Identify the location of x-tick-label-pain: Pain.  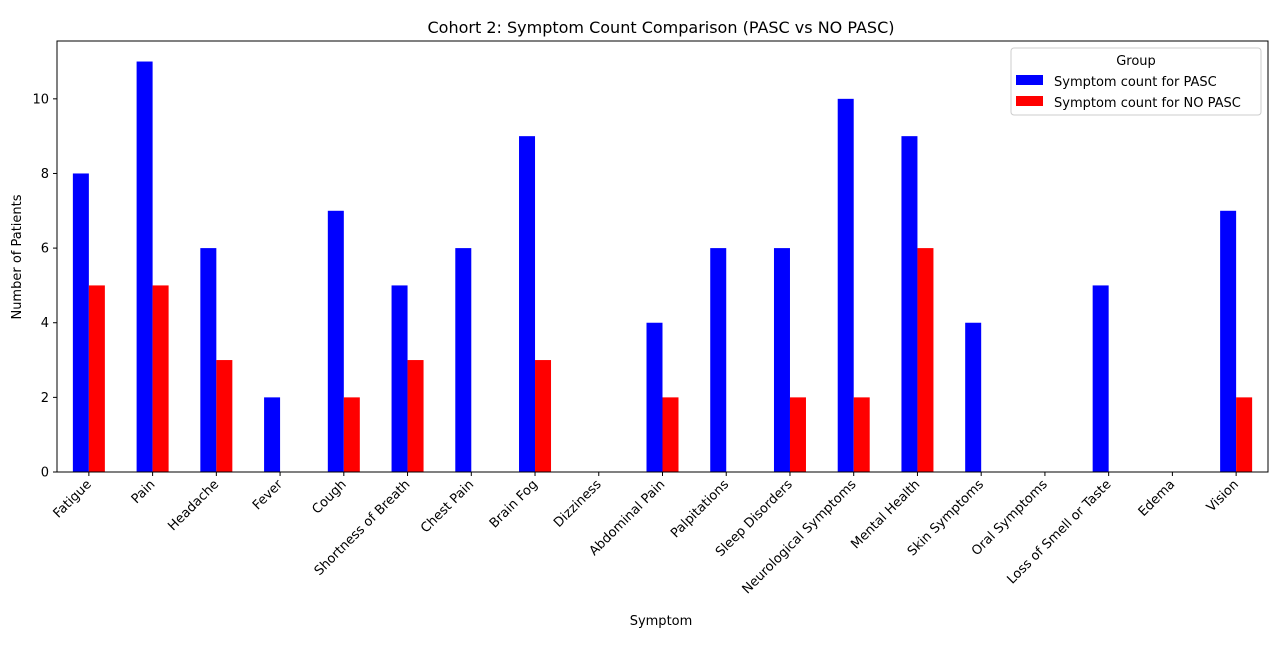
(144, 492).